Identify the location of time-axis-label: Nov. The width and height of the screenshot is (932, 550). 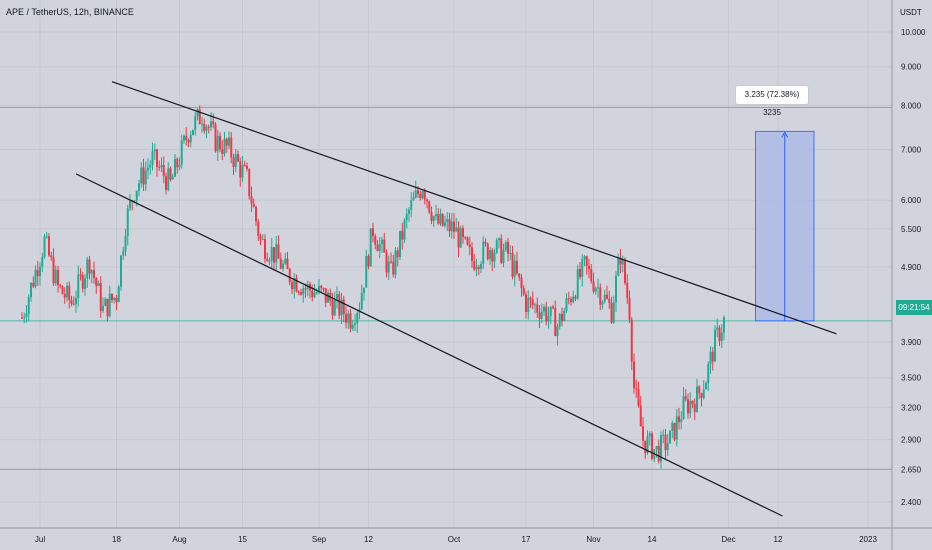
(593, 539).